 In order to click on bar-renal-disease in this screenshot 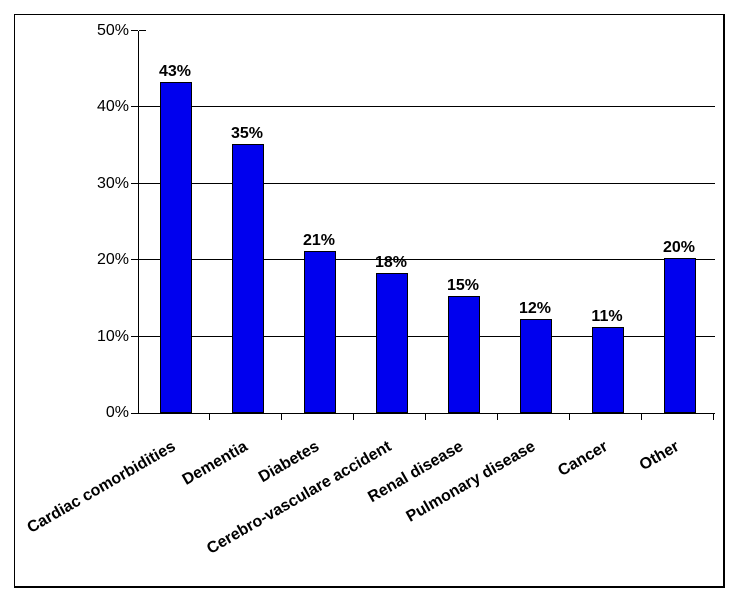, I will do `click(464, 354)`.